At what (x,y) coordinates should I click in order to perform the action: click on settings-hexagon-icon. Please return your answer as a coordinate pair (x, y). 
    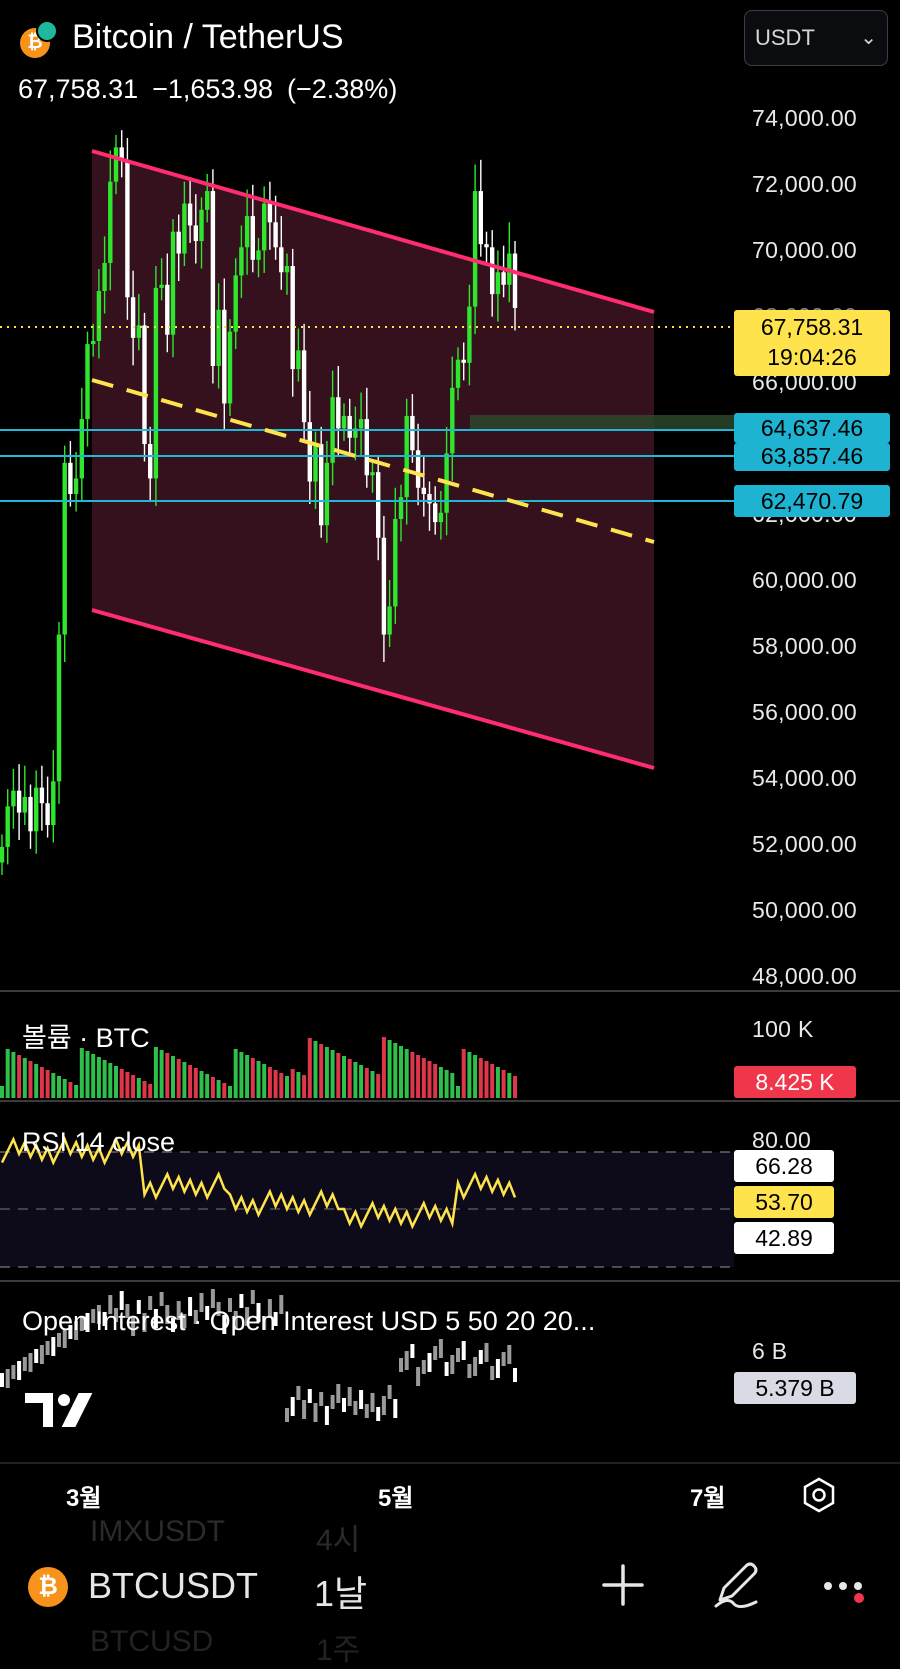
    Looking at the image, I should click on (819, 1495).